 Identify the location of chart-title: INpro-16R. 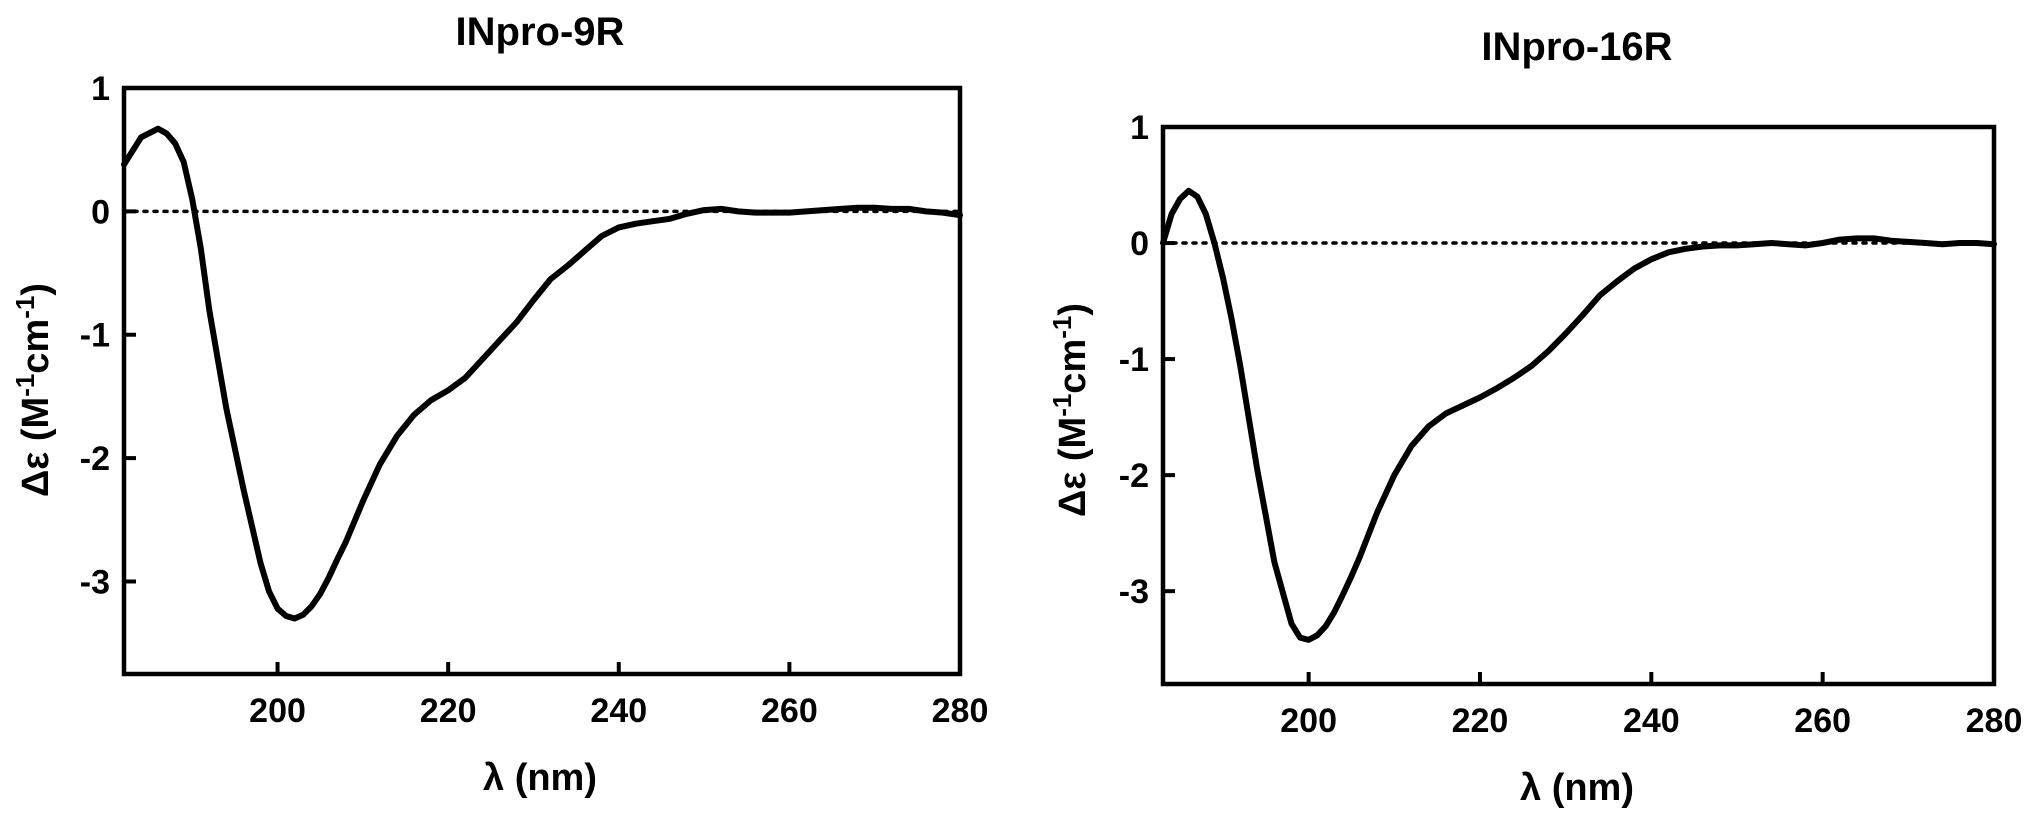
(1576, 47).